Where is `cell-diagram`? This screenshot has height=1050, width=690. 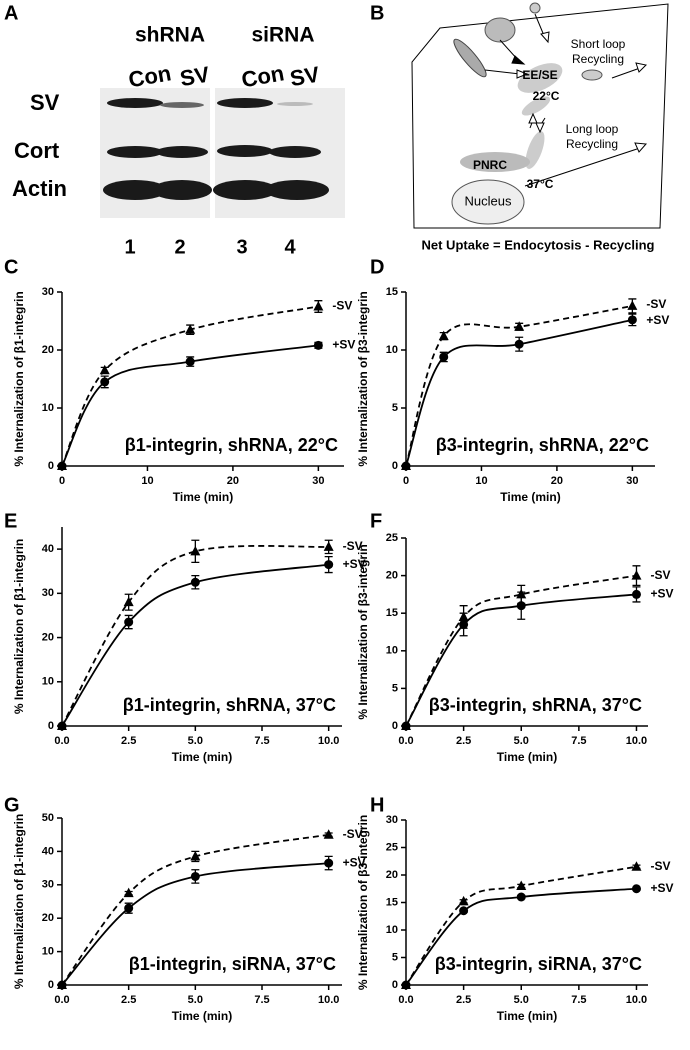 cell-diagram is located at coordinates (540, 115).